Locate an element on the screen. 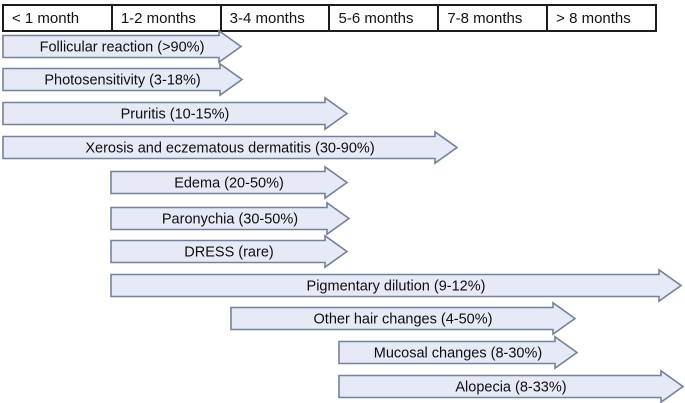 The height and width of the screenshot is (403, 685). timeline-arrow-edema: Edema (20-50%) is located at coordinates (229, 182).